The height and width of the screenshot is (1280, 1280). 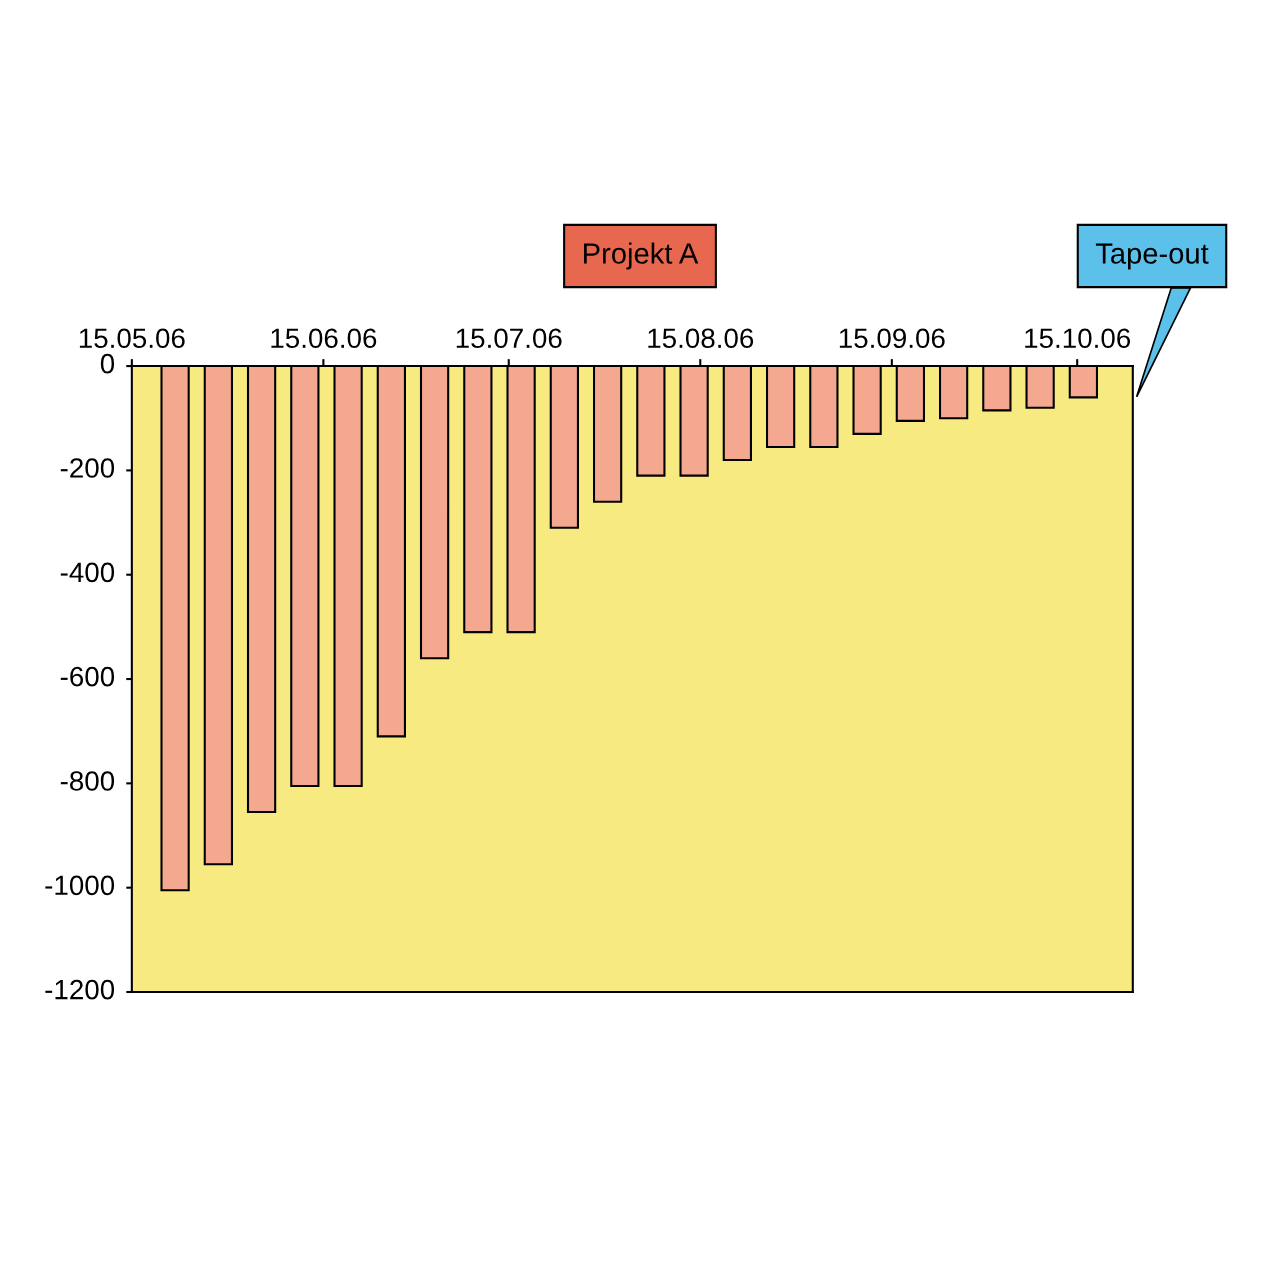 What do you see at coordinates (1152, 256) in the screenshot?
I see `text: Tape-out` at bounding box center [1152, 256].